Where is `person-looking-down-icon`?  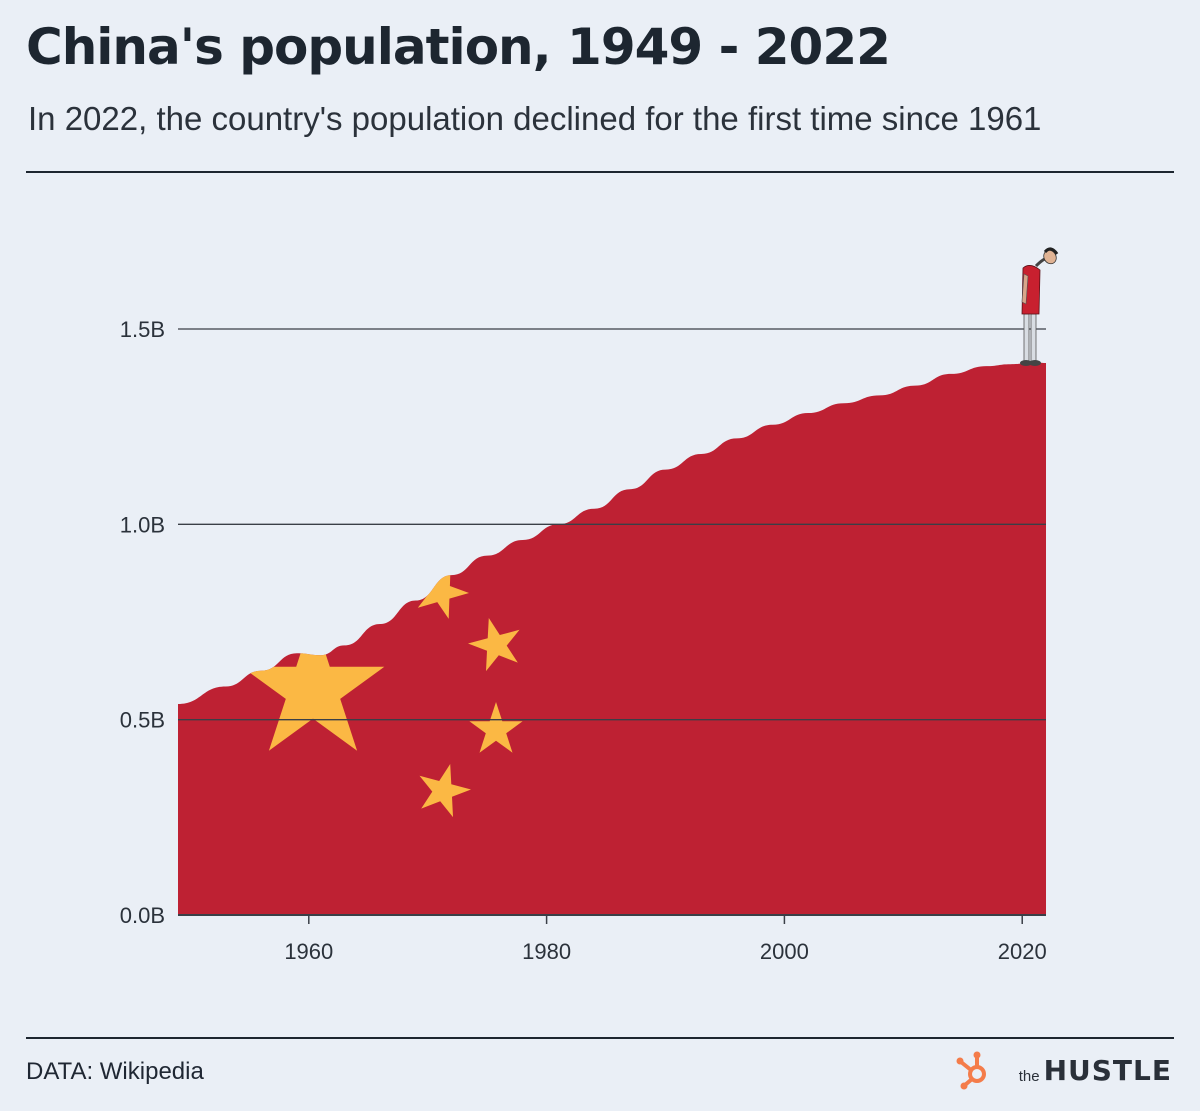 person-looking-down-icon is located at coordinates (1039, 306).